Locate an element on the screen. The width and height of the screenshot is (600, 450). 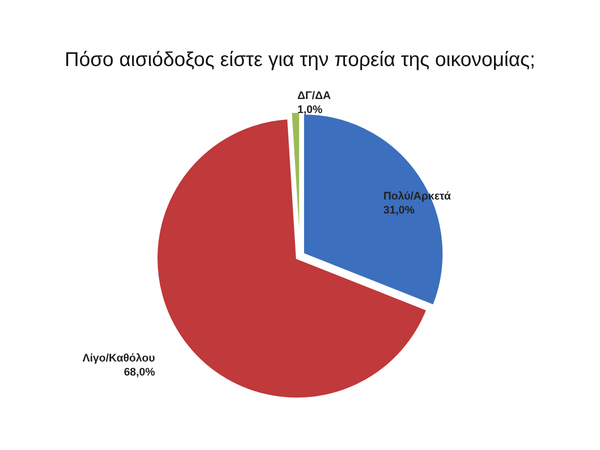
slice-label: Λίγο/Καθόλου is located at coordinates (119, 358).